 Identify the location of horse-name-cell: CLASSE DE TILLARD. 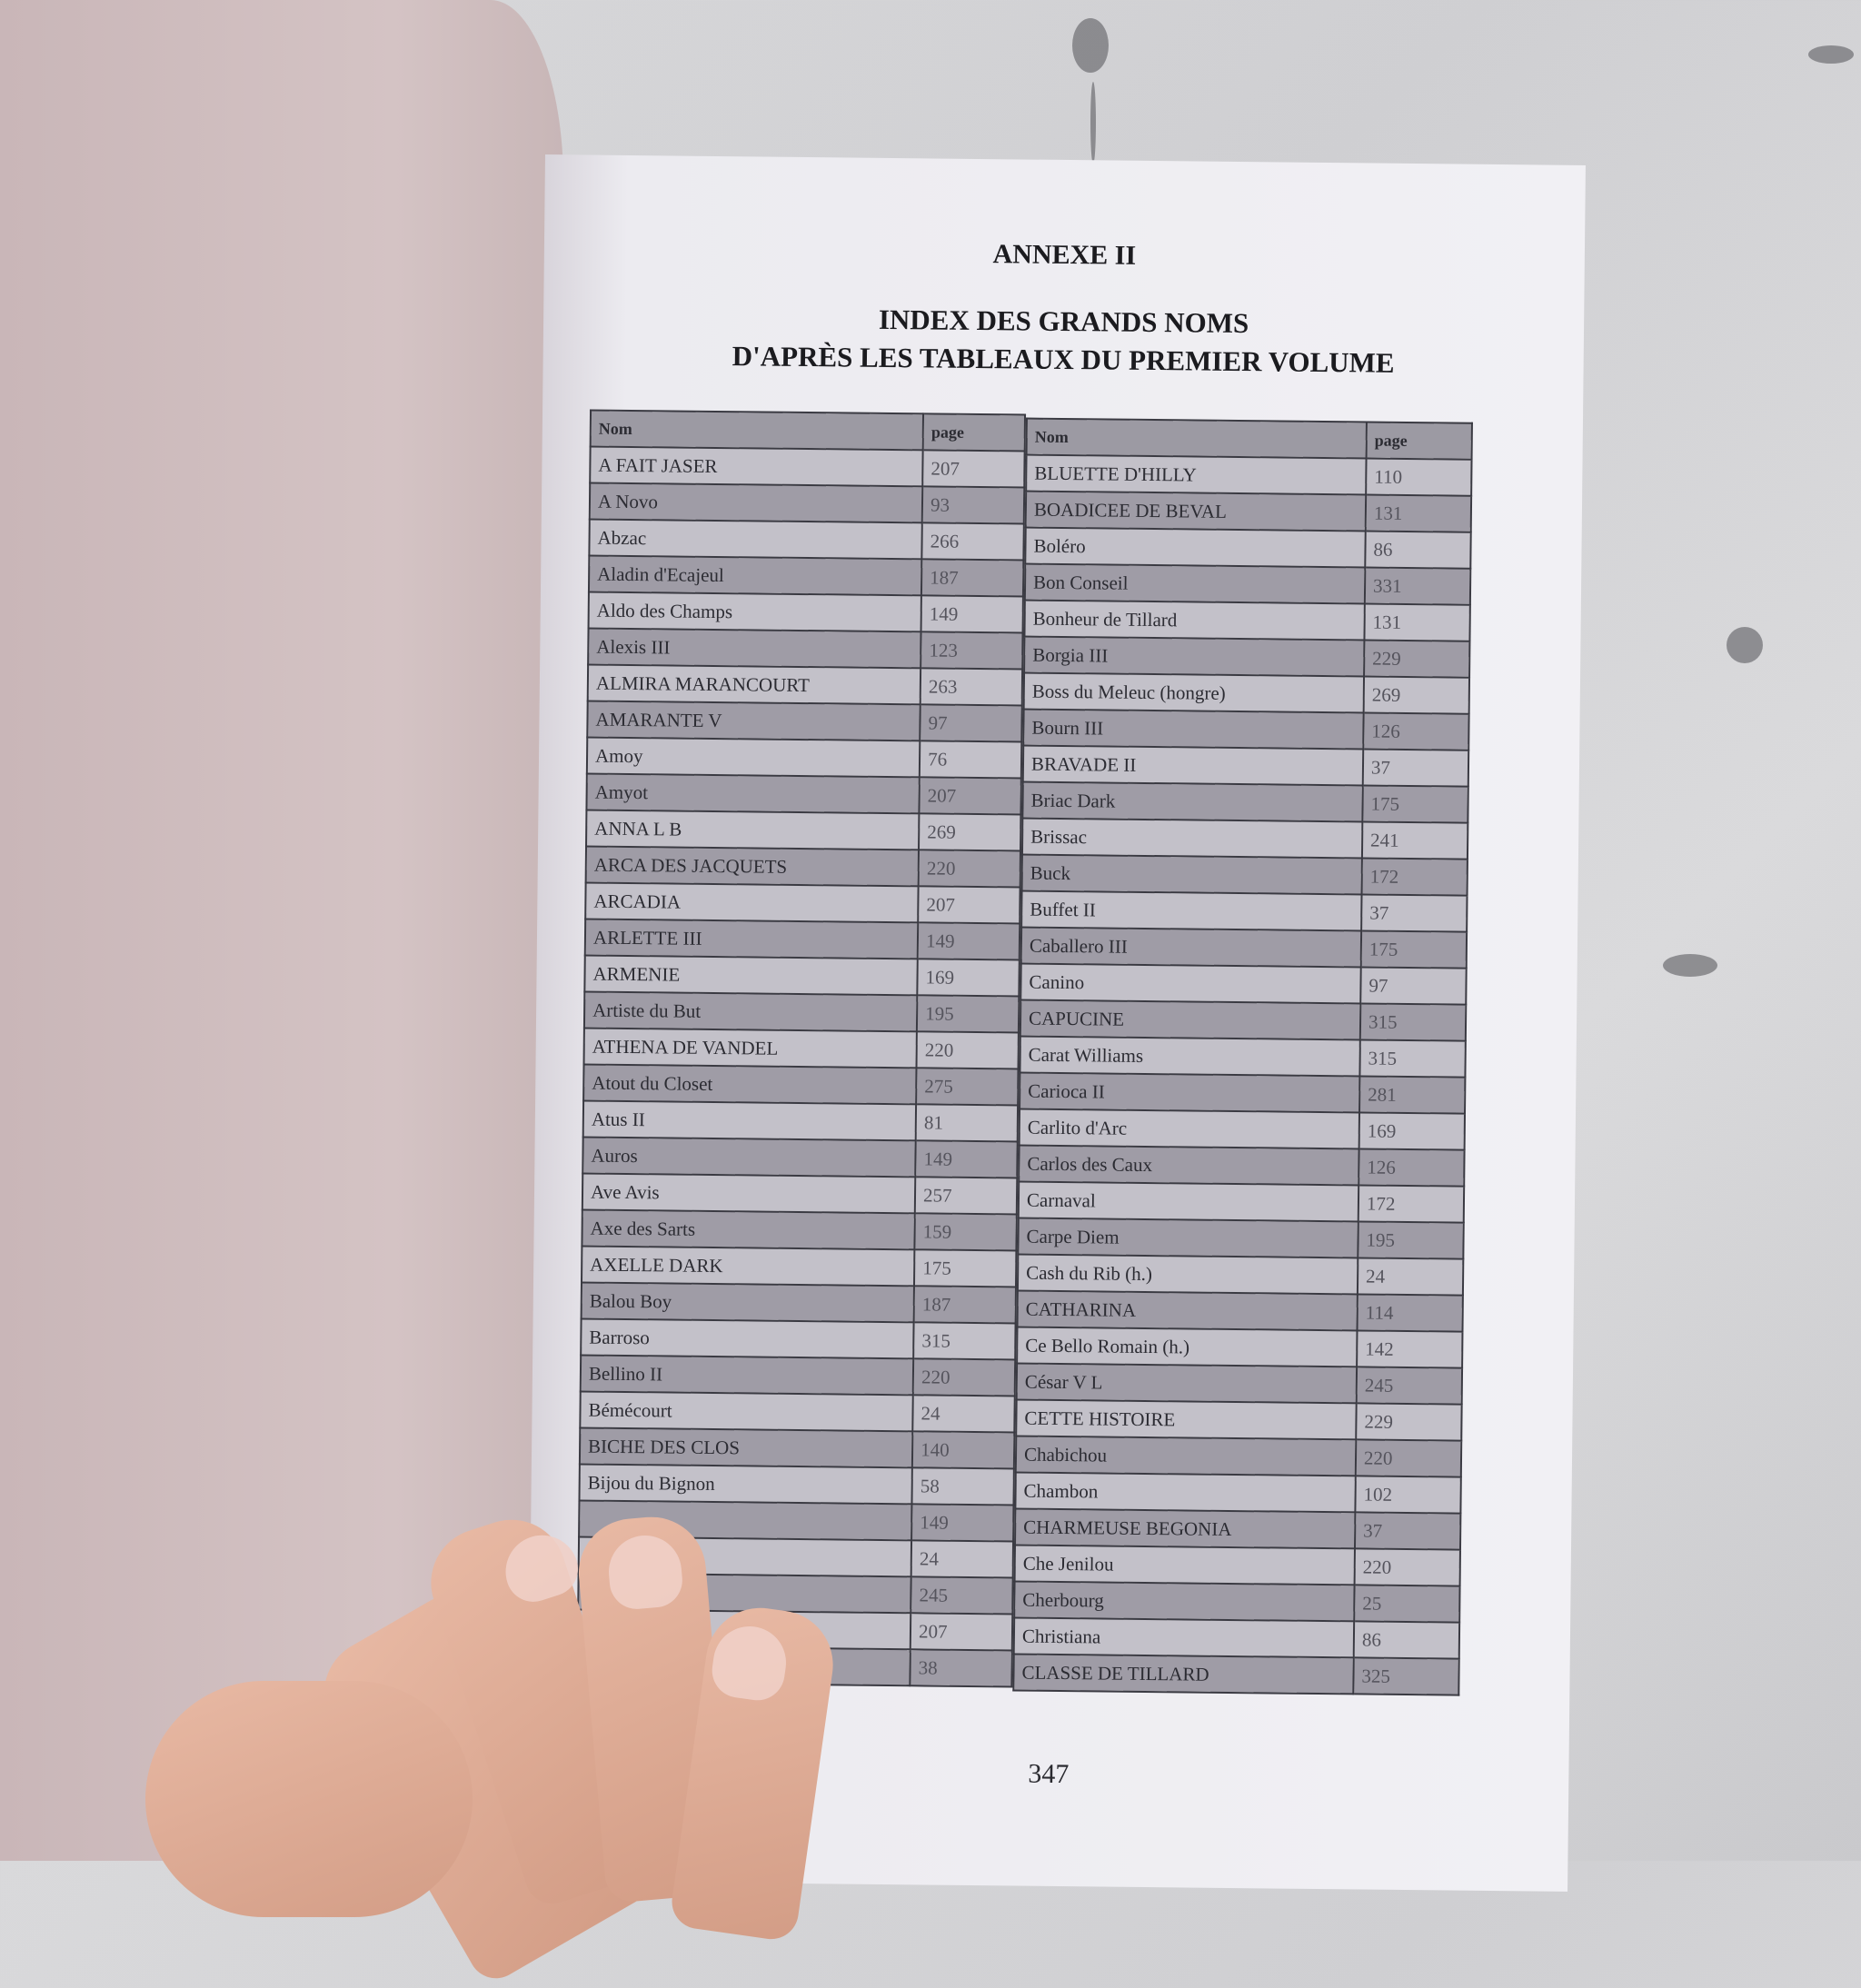
(1183, 1674).